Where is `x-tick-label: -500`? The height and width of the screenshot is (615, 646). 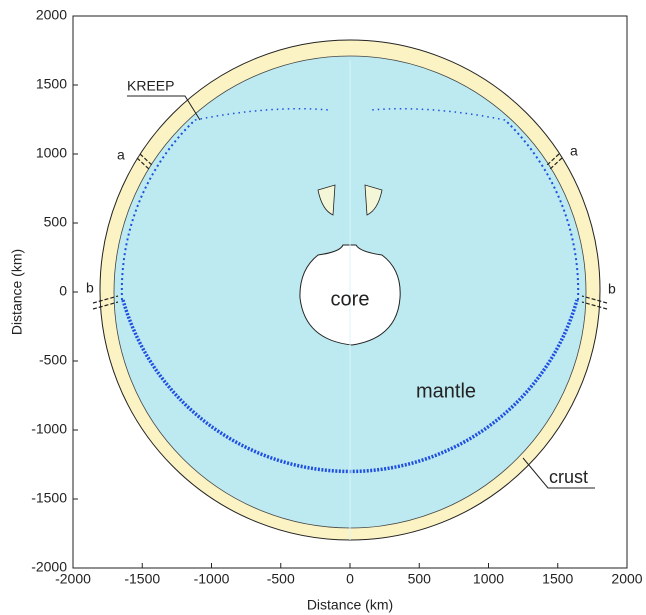
x-tick-label: -500 is located at coordinates (281, 579).